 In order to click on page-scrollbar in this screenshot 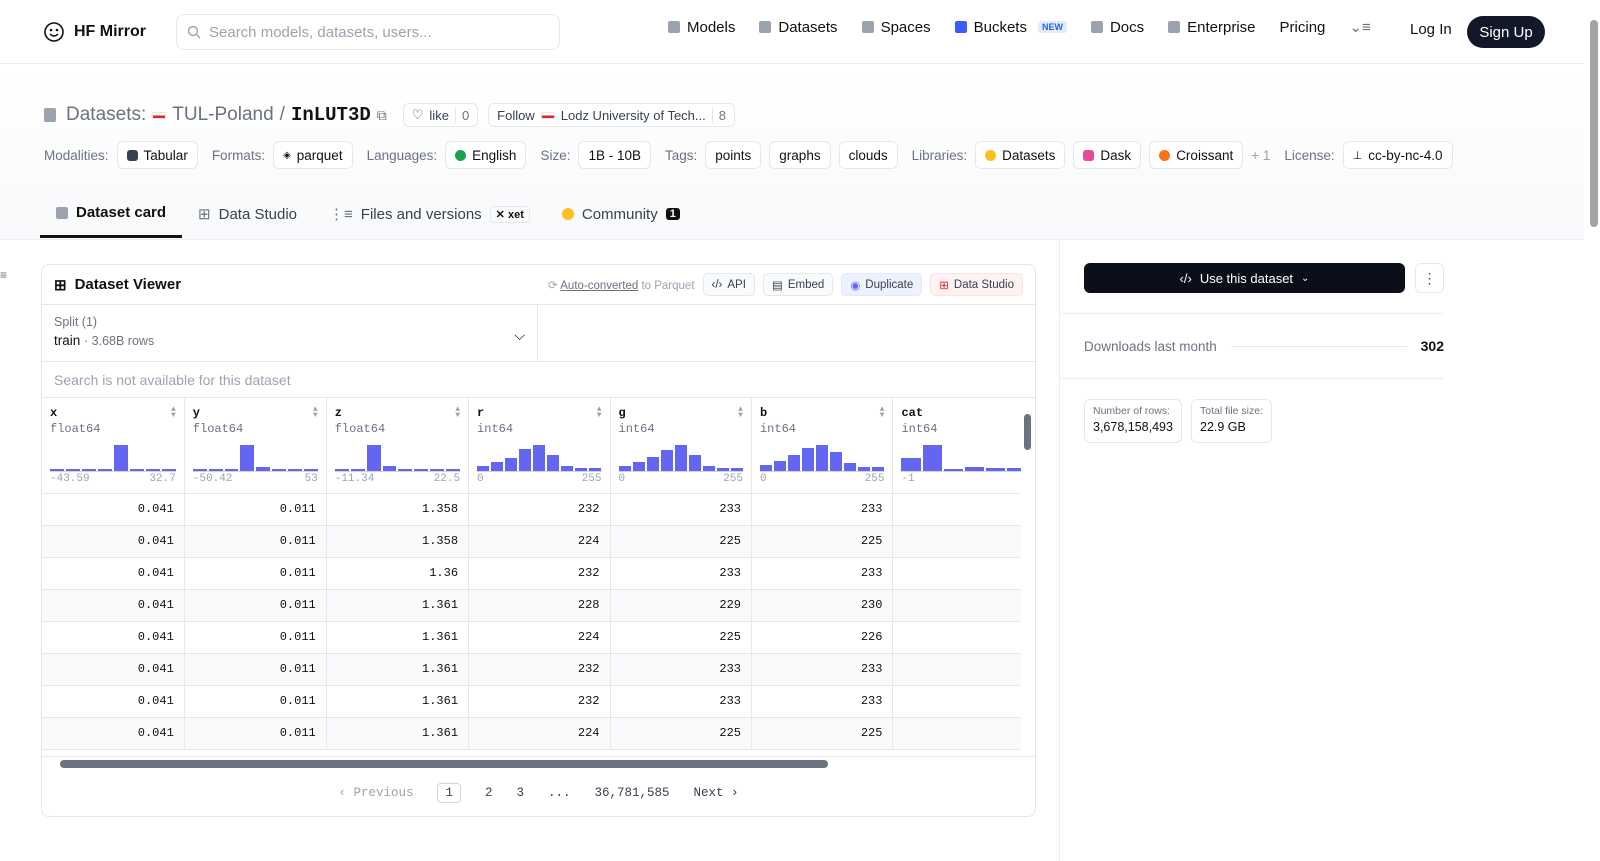, I will do `click(1594, 430)`.